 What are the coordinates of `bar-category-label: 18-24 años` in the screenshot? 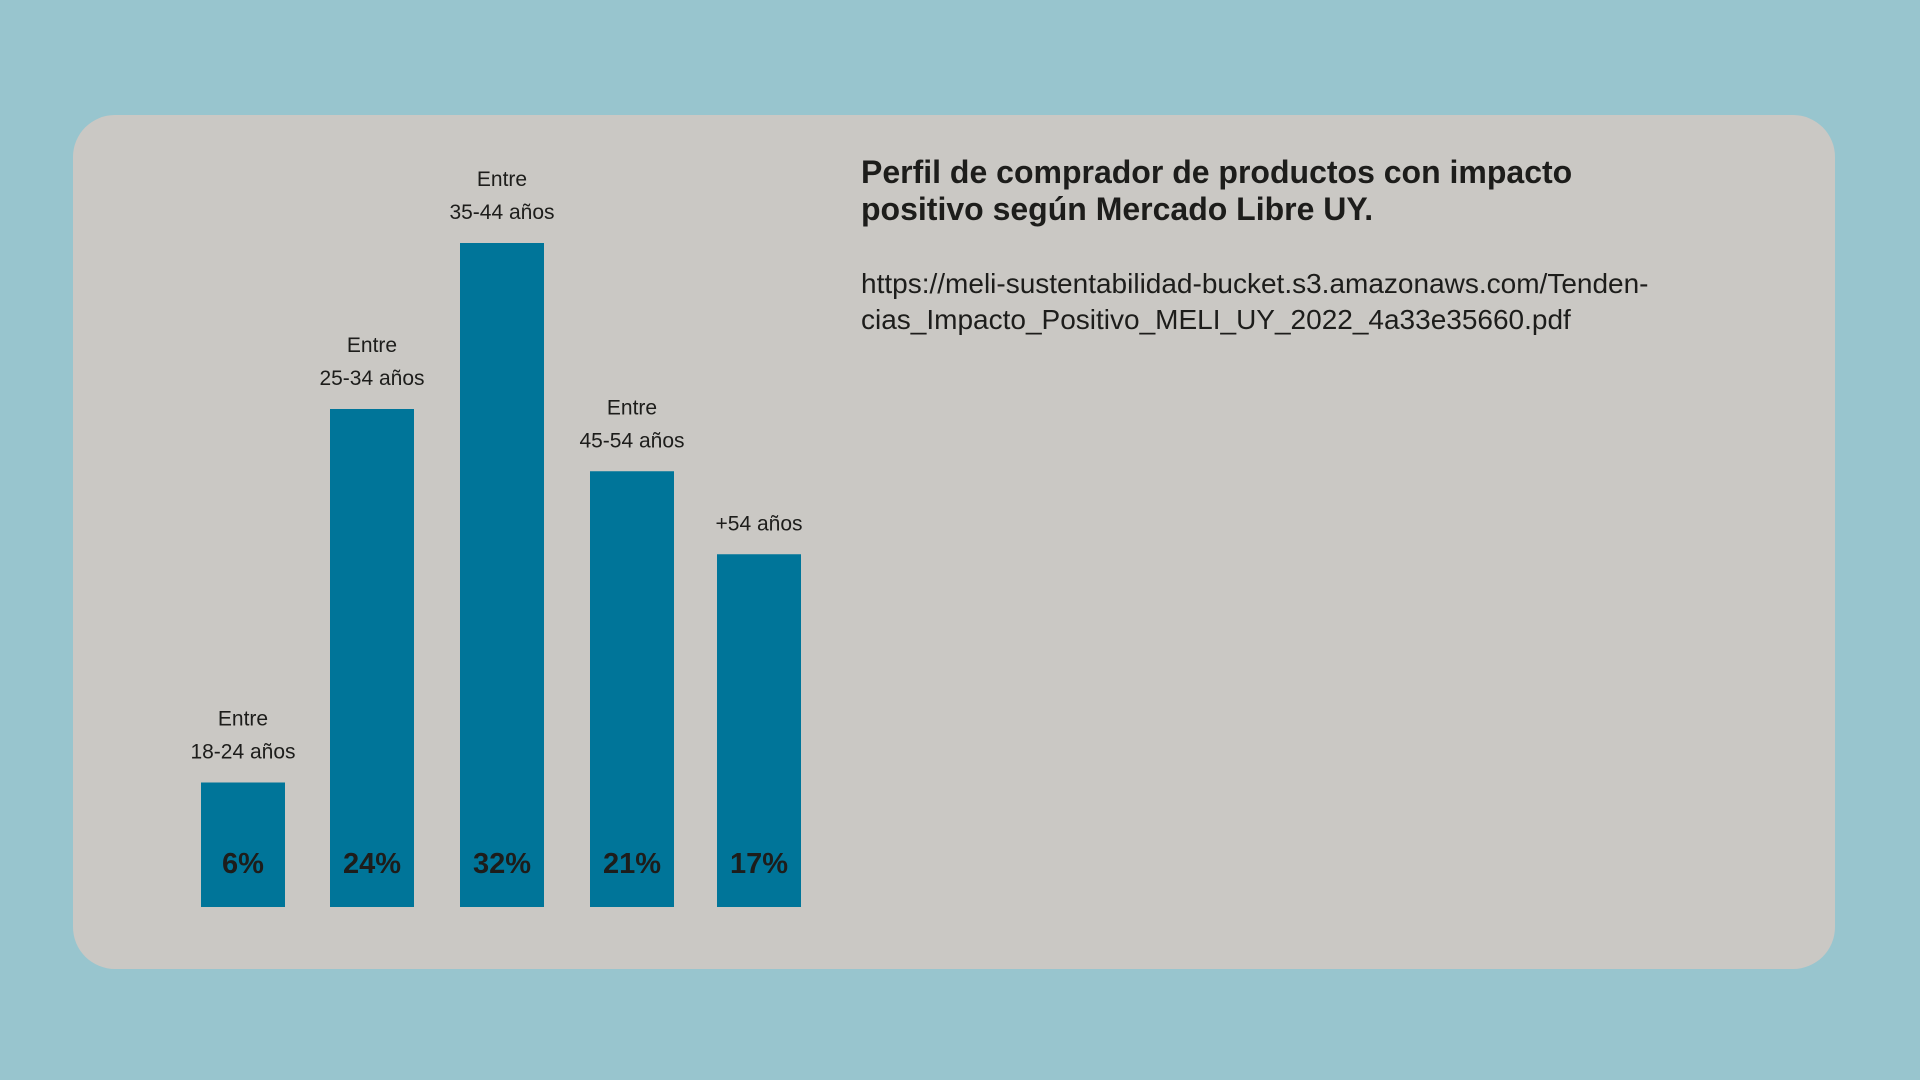 It's located at (242, 752).